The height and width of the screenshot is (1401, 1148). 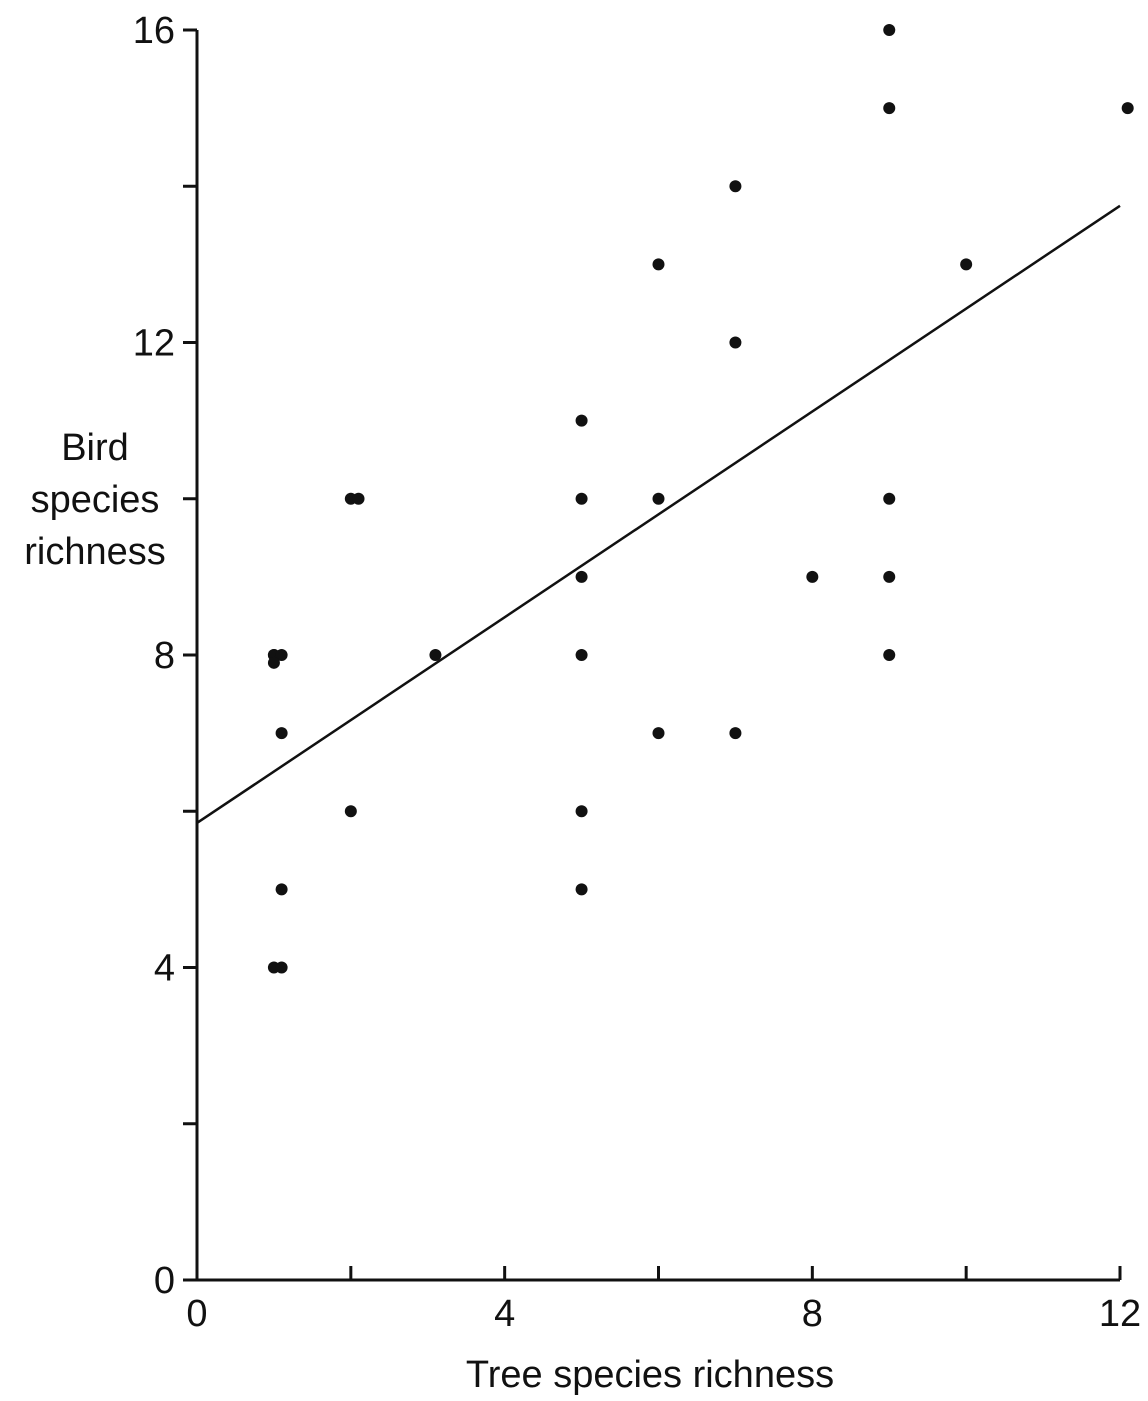 What do you see at coordinates (812, 1314) in the screenshot?
I see `x-tick-label: 8` at bounding box center [812, 1314].